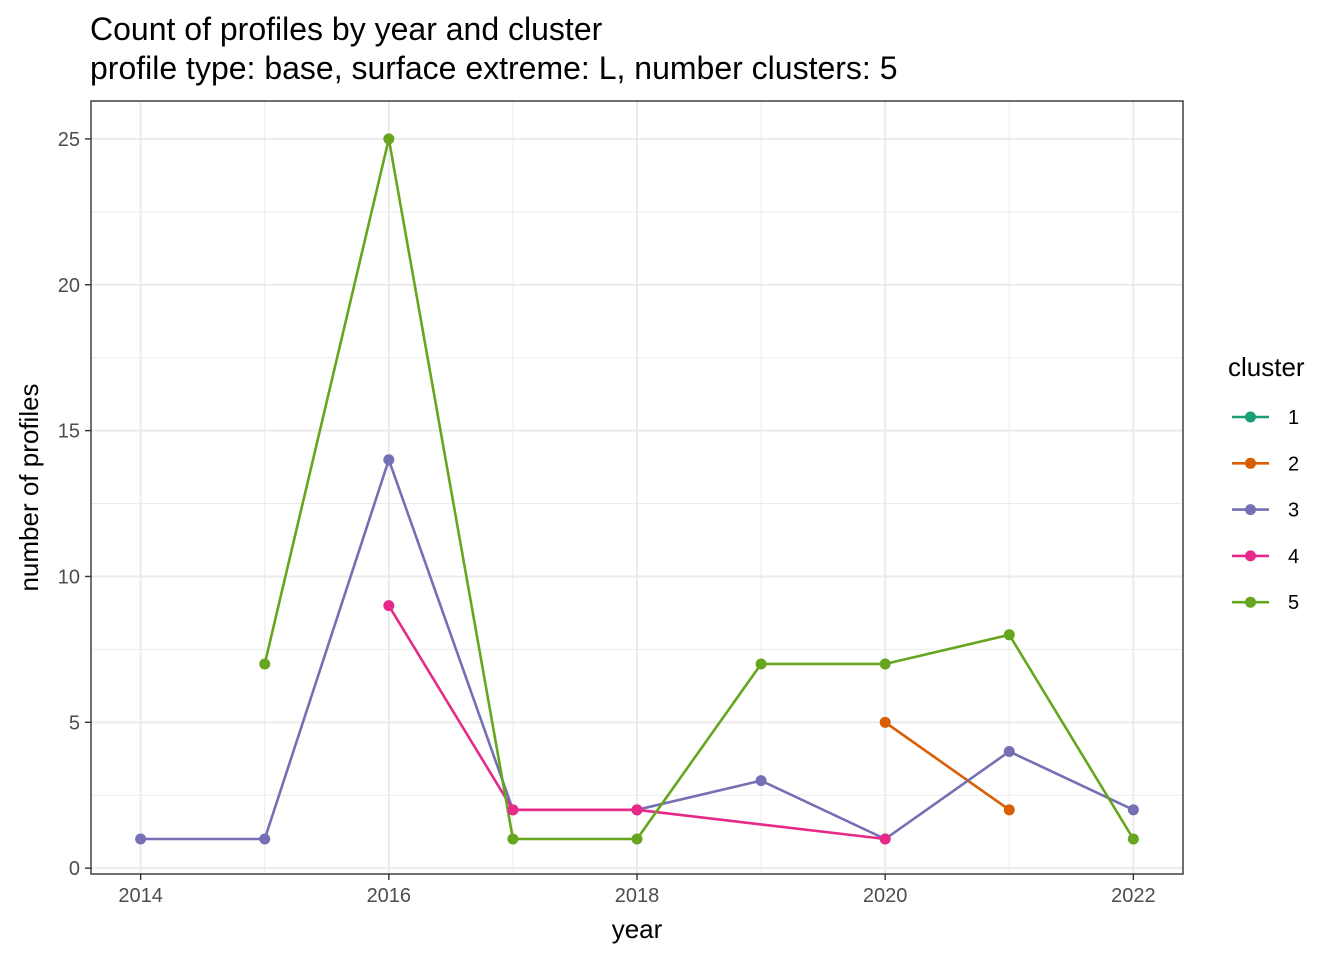  I want to click on y-tick-label: 15, so click(69, 432).